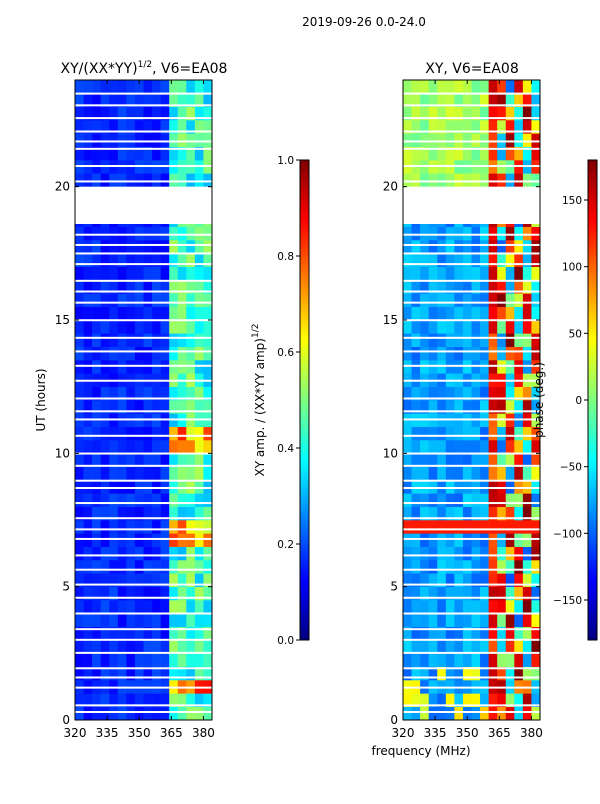 The image size is (600, 804). I want to click on y-tick-label: 5, so click(394, 587).